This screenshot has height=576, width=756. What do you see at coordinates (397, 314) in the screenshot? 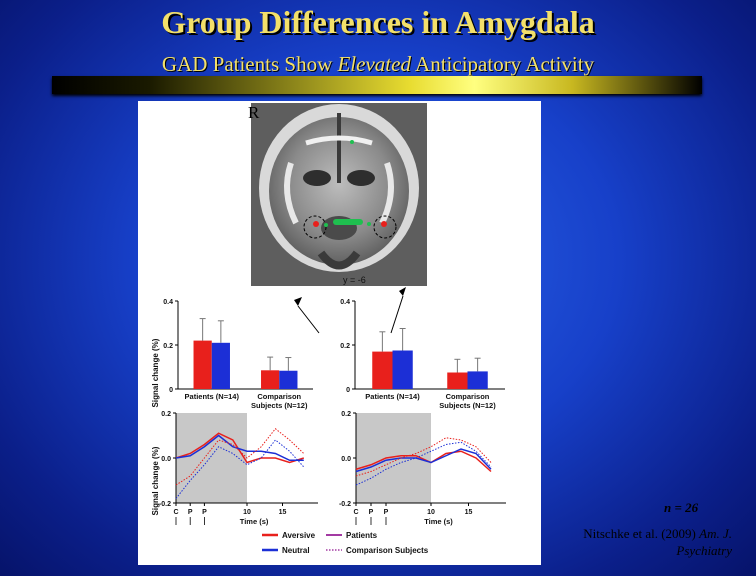
I see `arrow-right` at bounding box center [397, 314].